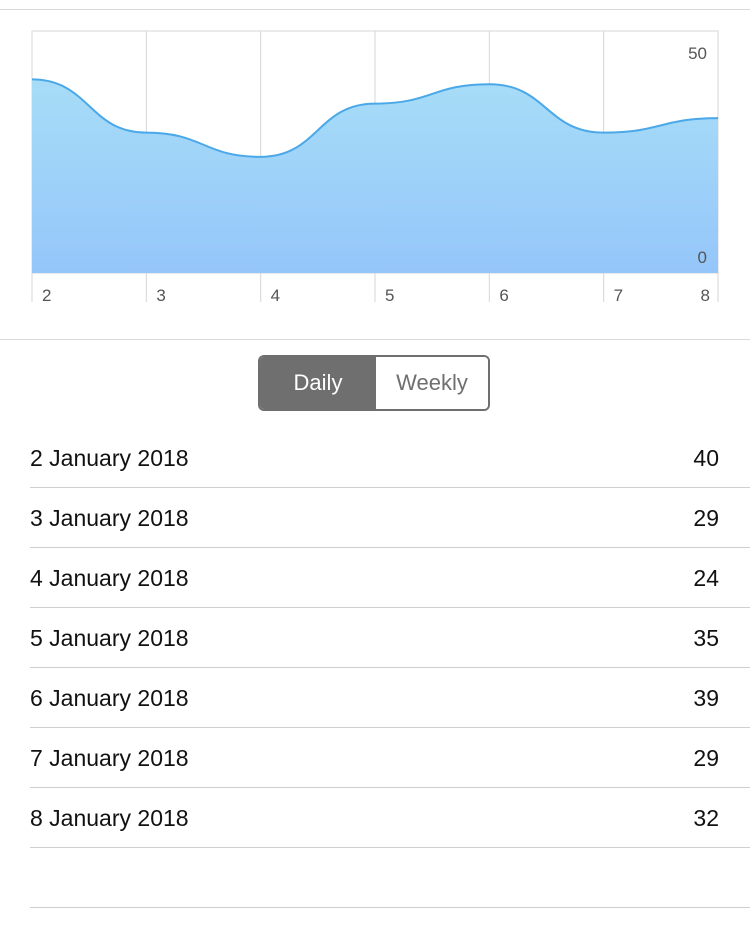 The width and height of the screenshot is (750, 940). Describe the element at coordinates (432, 383) in the screenshot. I see `weekly-segment-button: Weekly` at that location.